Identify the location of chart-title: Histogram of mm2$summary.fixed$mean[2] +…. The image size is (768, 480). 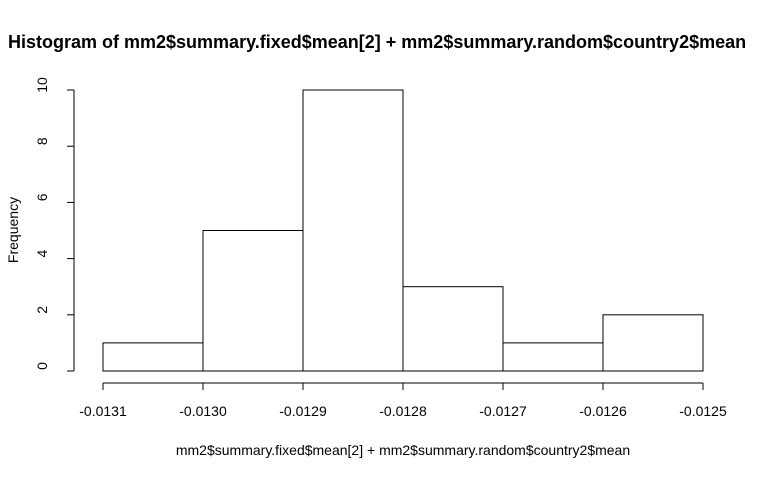
(377, 42).